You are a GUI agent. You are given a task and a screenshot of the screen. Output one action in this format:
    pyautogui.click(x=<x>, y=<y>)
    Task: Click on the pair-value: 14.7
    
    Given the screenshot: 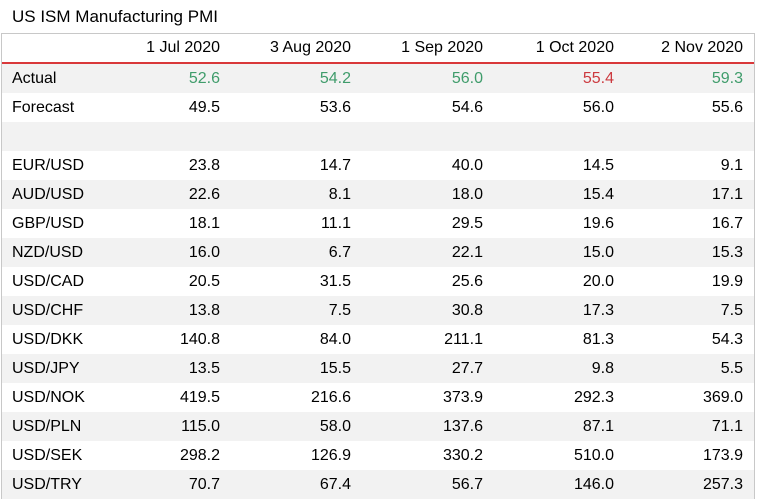 What is the action you would take?
    pyautogui.click(x=335, y=165)
    